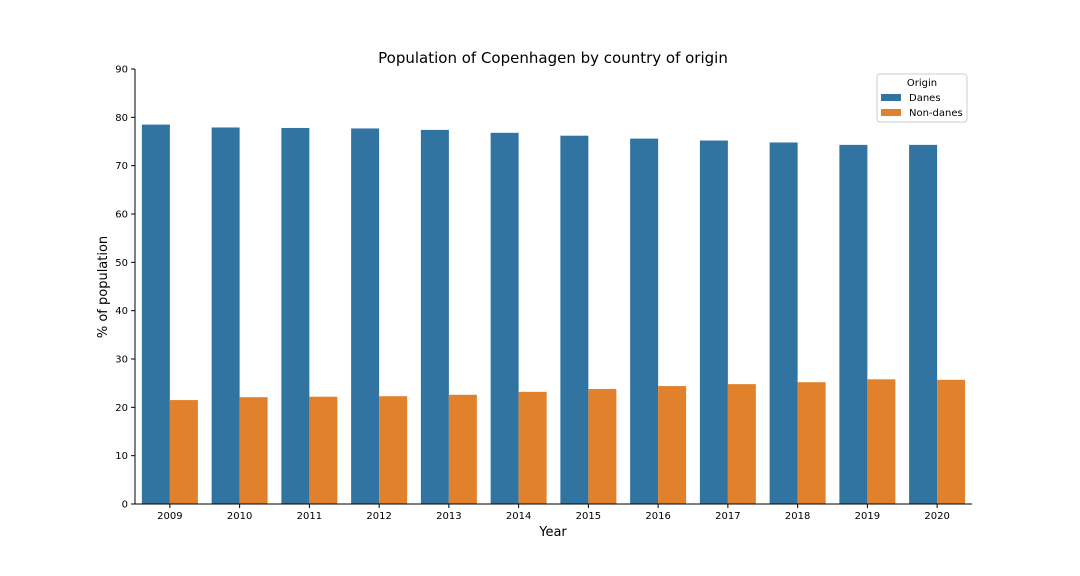 Image resolution: width=1080 pixels, height=576 pixels. I want to click on y-tick-label: 50, so click(121, 263).